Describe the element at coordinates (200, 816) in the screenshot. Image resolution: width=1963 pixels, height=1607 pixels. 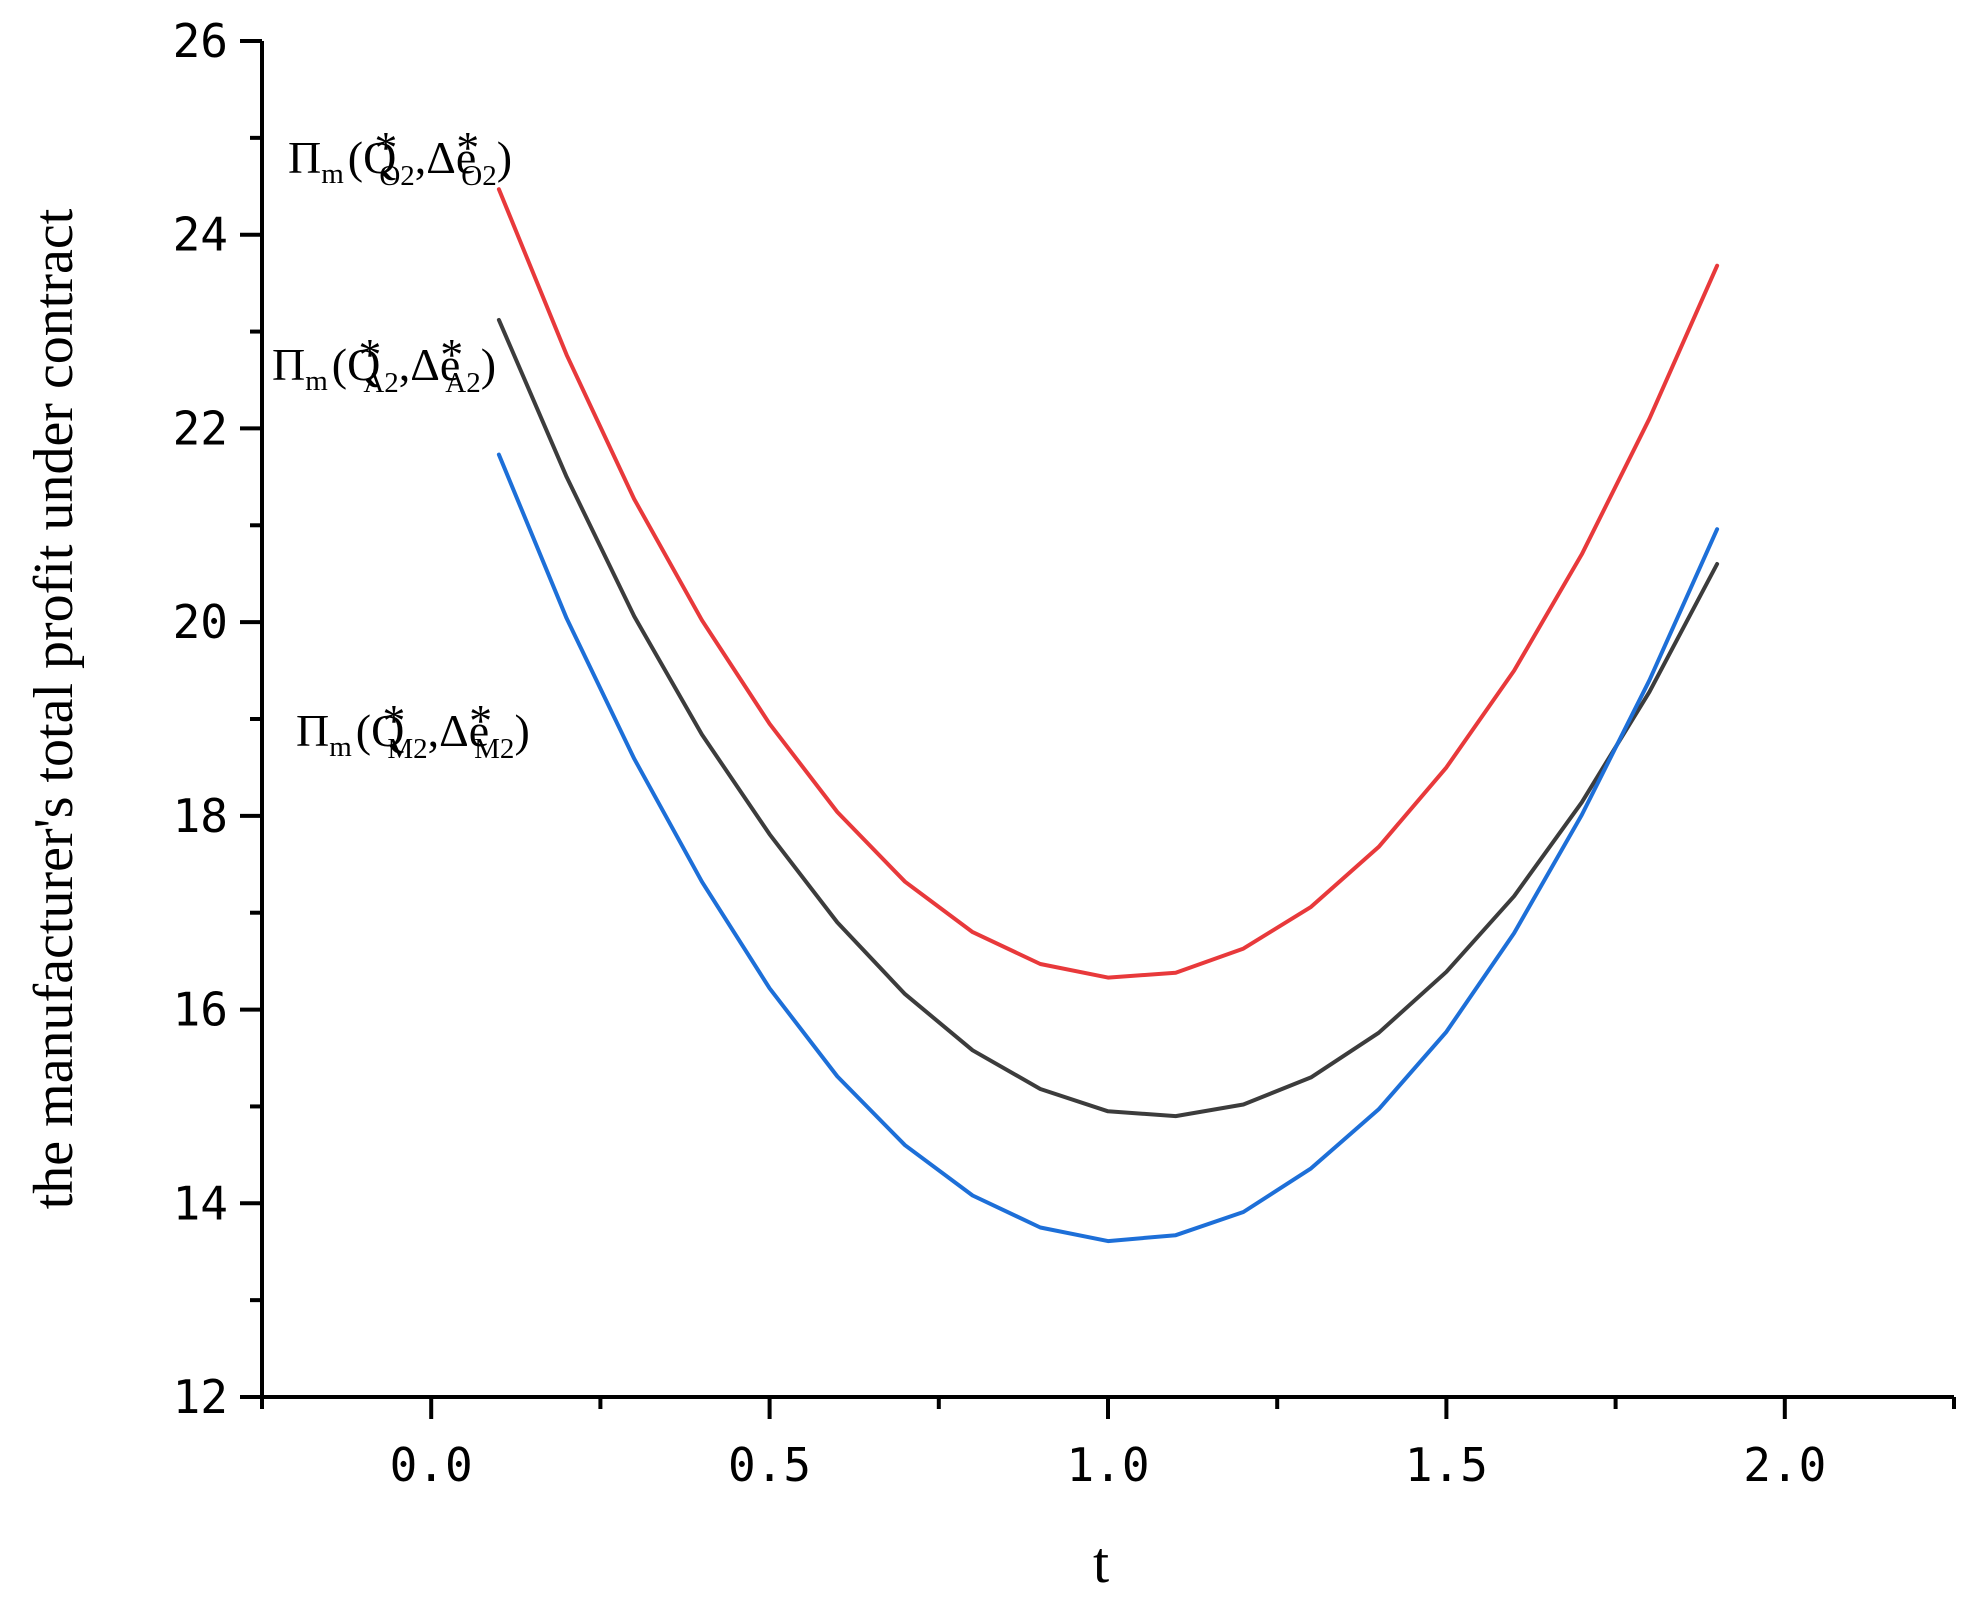
I see `y-tick-label: 18` at that location.